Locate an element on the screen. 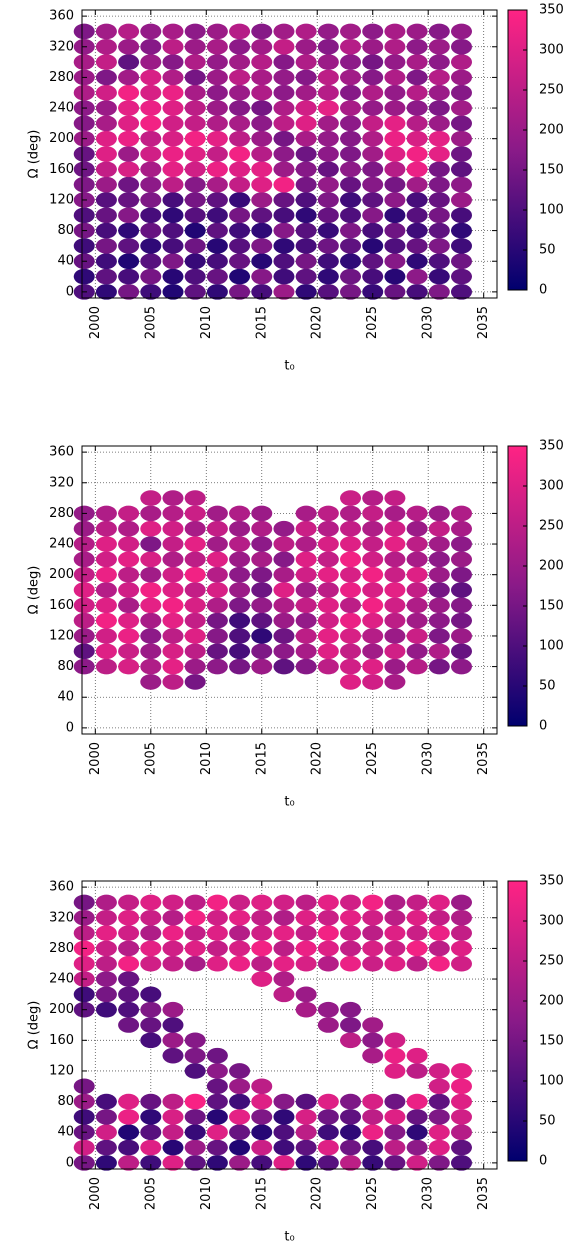 This screenshot has height=1251, width=571. colorbar-tick-label: 0 is located at coordinates (543, 726).